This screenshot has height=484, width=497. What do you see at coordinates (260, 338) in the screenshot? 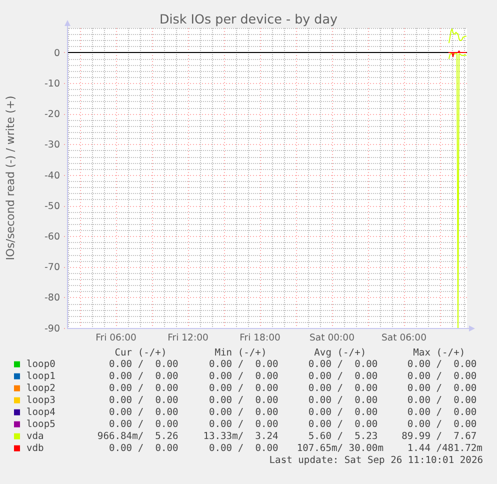
I see `x-tick-label: Fri 18:00` at bounding box center [260, 338].